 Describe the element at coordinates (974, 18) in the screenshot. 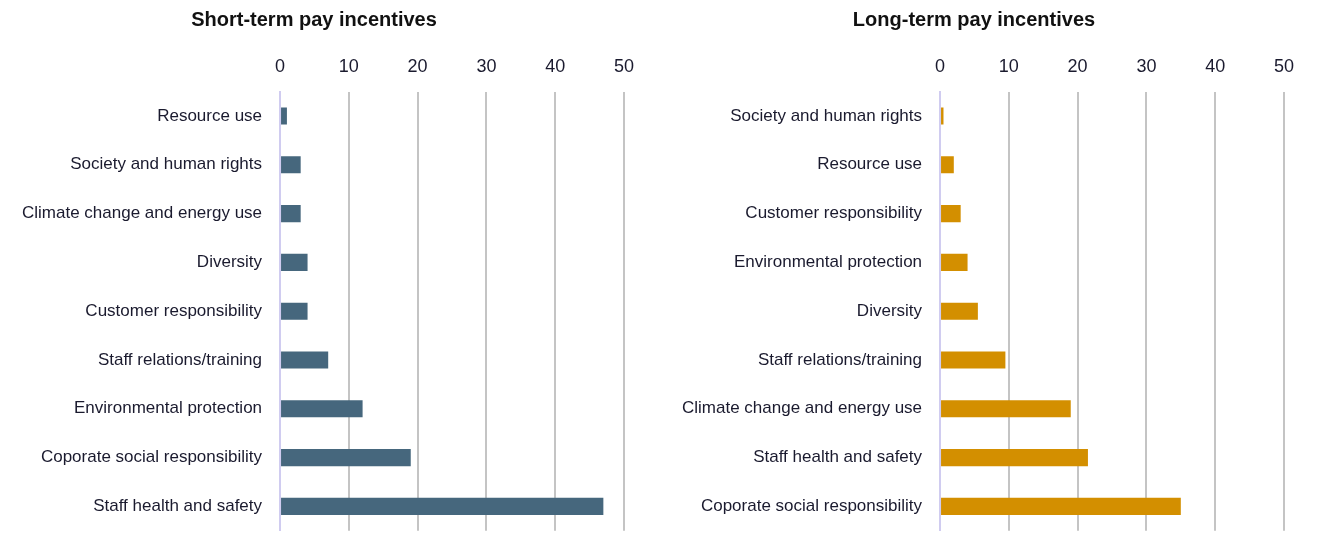

I see `chart-title: Long-term pay incentives` at that location.